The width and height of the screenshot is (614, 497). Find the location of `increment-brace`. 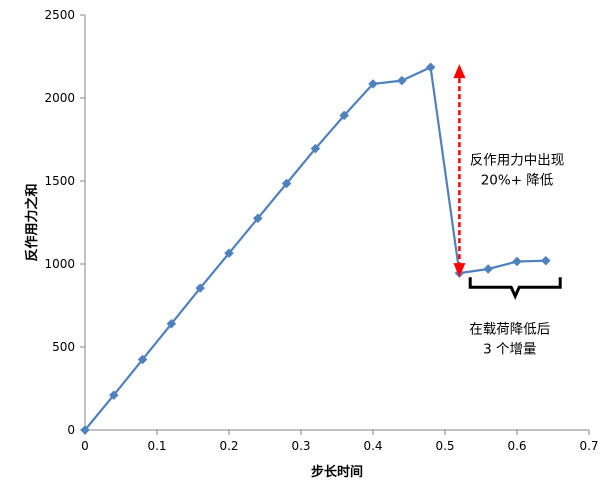

increment-brace is located at coordinates (515, 288).